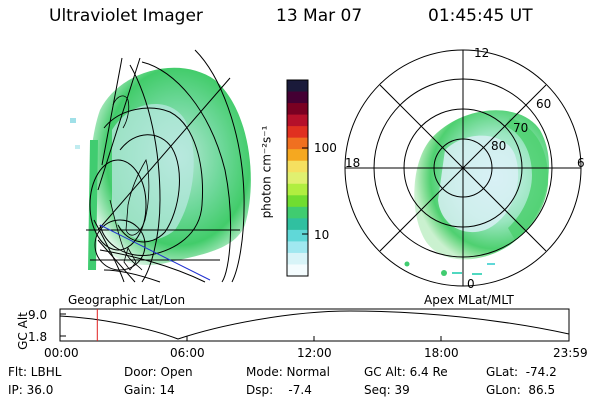  I want to click on info-ip: IP: 36.0, so click(31, 390).